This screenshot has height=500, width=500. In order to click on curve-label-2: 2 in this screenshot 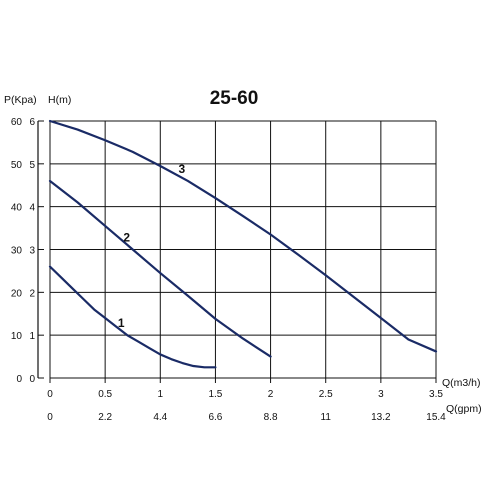, I will do `click(126, 238)`.